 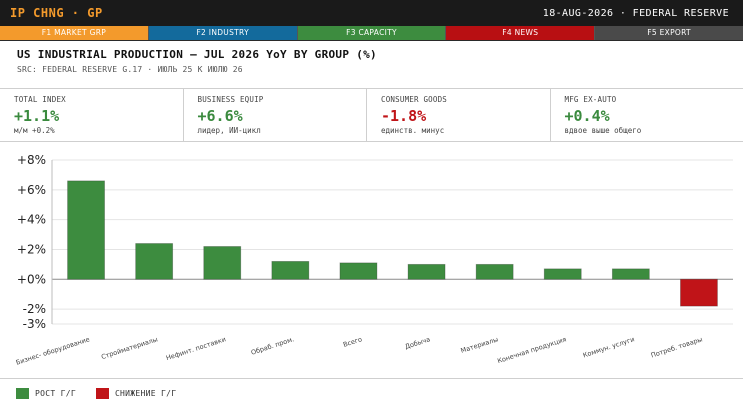 I want to click on y-tick-label: +8%, so click(x=31, y=160).